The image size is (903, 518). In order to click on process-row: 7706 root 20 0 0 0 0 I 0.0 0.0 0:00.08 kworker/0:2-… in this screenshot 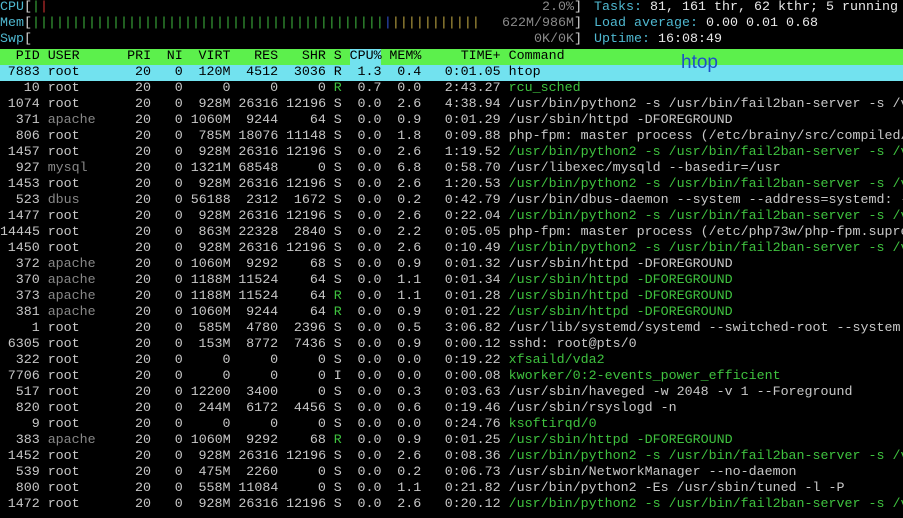, I will do `click(451, 377)`.